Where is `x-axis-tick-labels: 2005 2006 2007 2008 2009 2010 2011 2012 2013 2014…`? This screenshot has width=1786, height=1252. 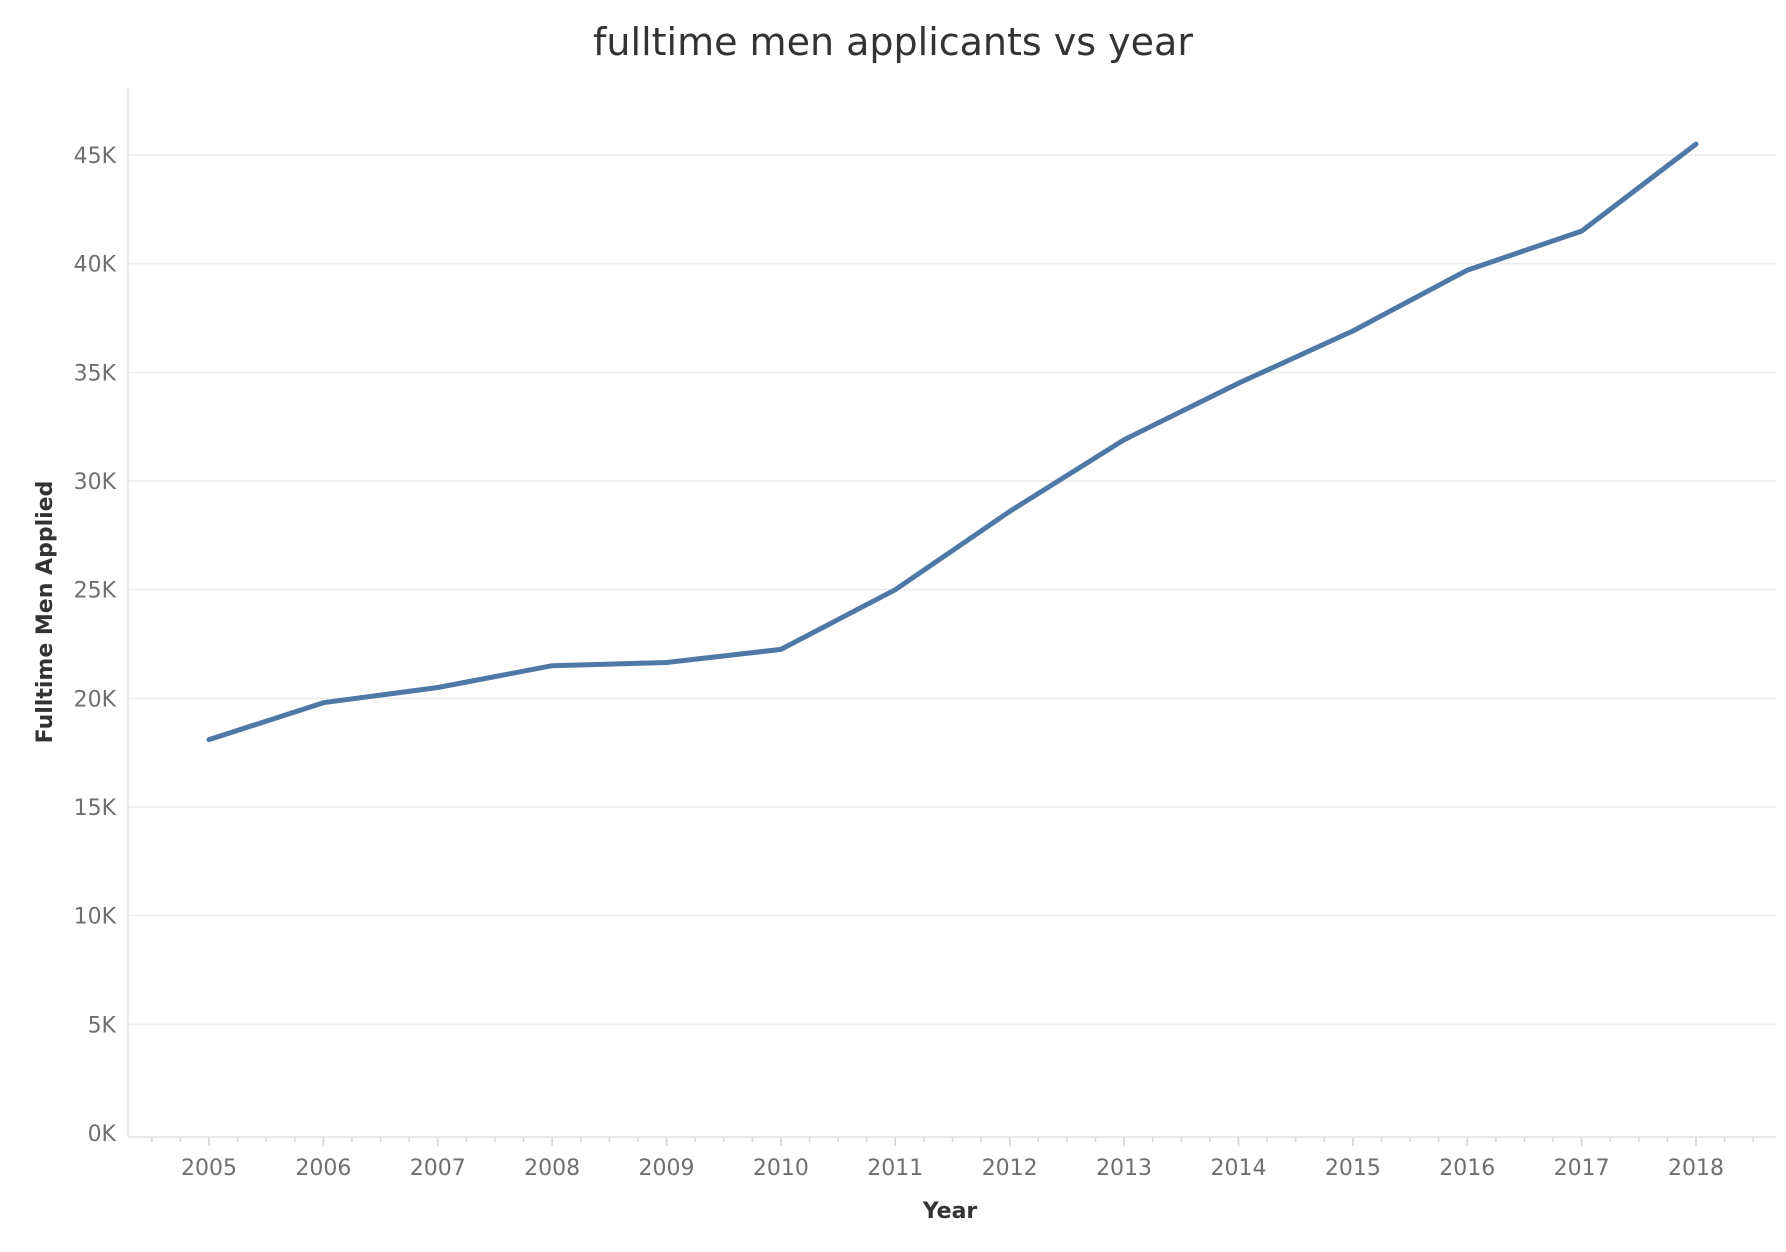 x-axis-tick-labels: 2005 2006 2007 2008 2009 2010 2011 2012 2013 2014… is located at coordinates (952, 1168).